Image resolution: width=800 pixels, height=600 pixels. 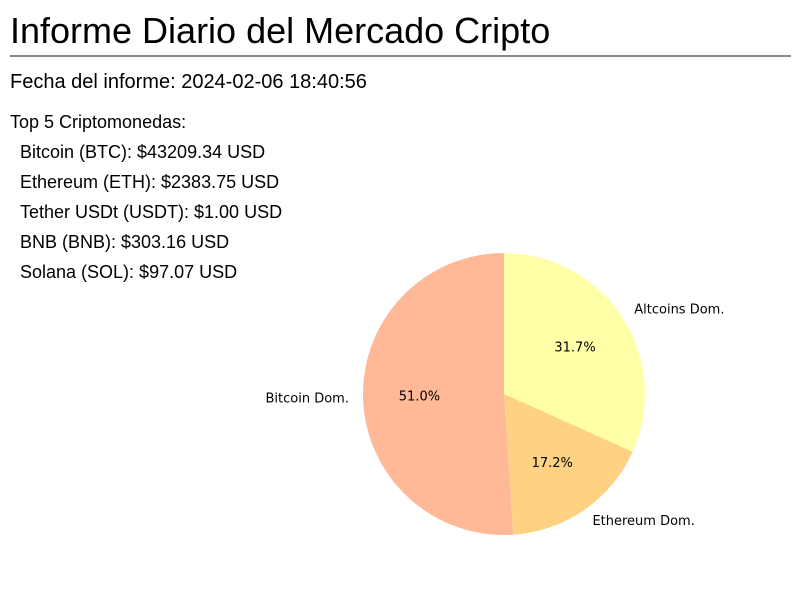 What do you see at coordinates (497, 406) in the screenshot?
I see `pie-percent-labels: 31.7% 17.2% 51.0%` at bounding box center [497, 406].